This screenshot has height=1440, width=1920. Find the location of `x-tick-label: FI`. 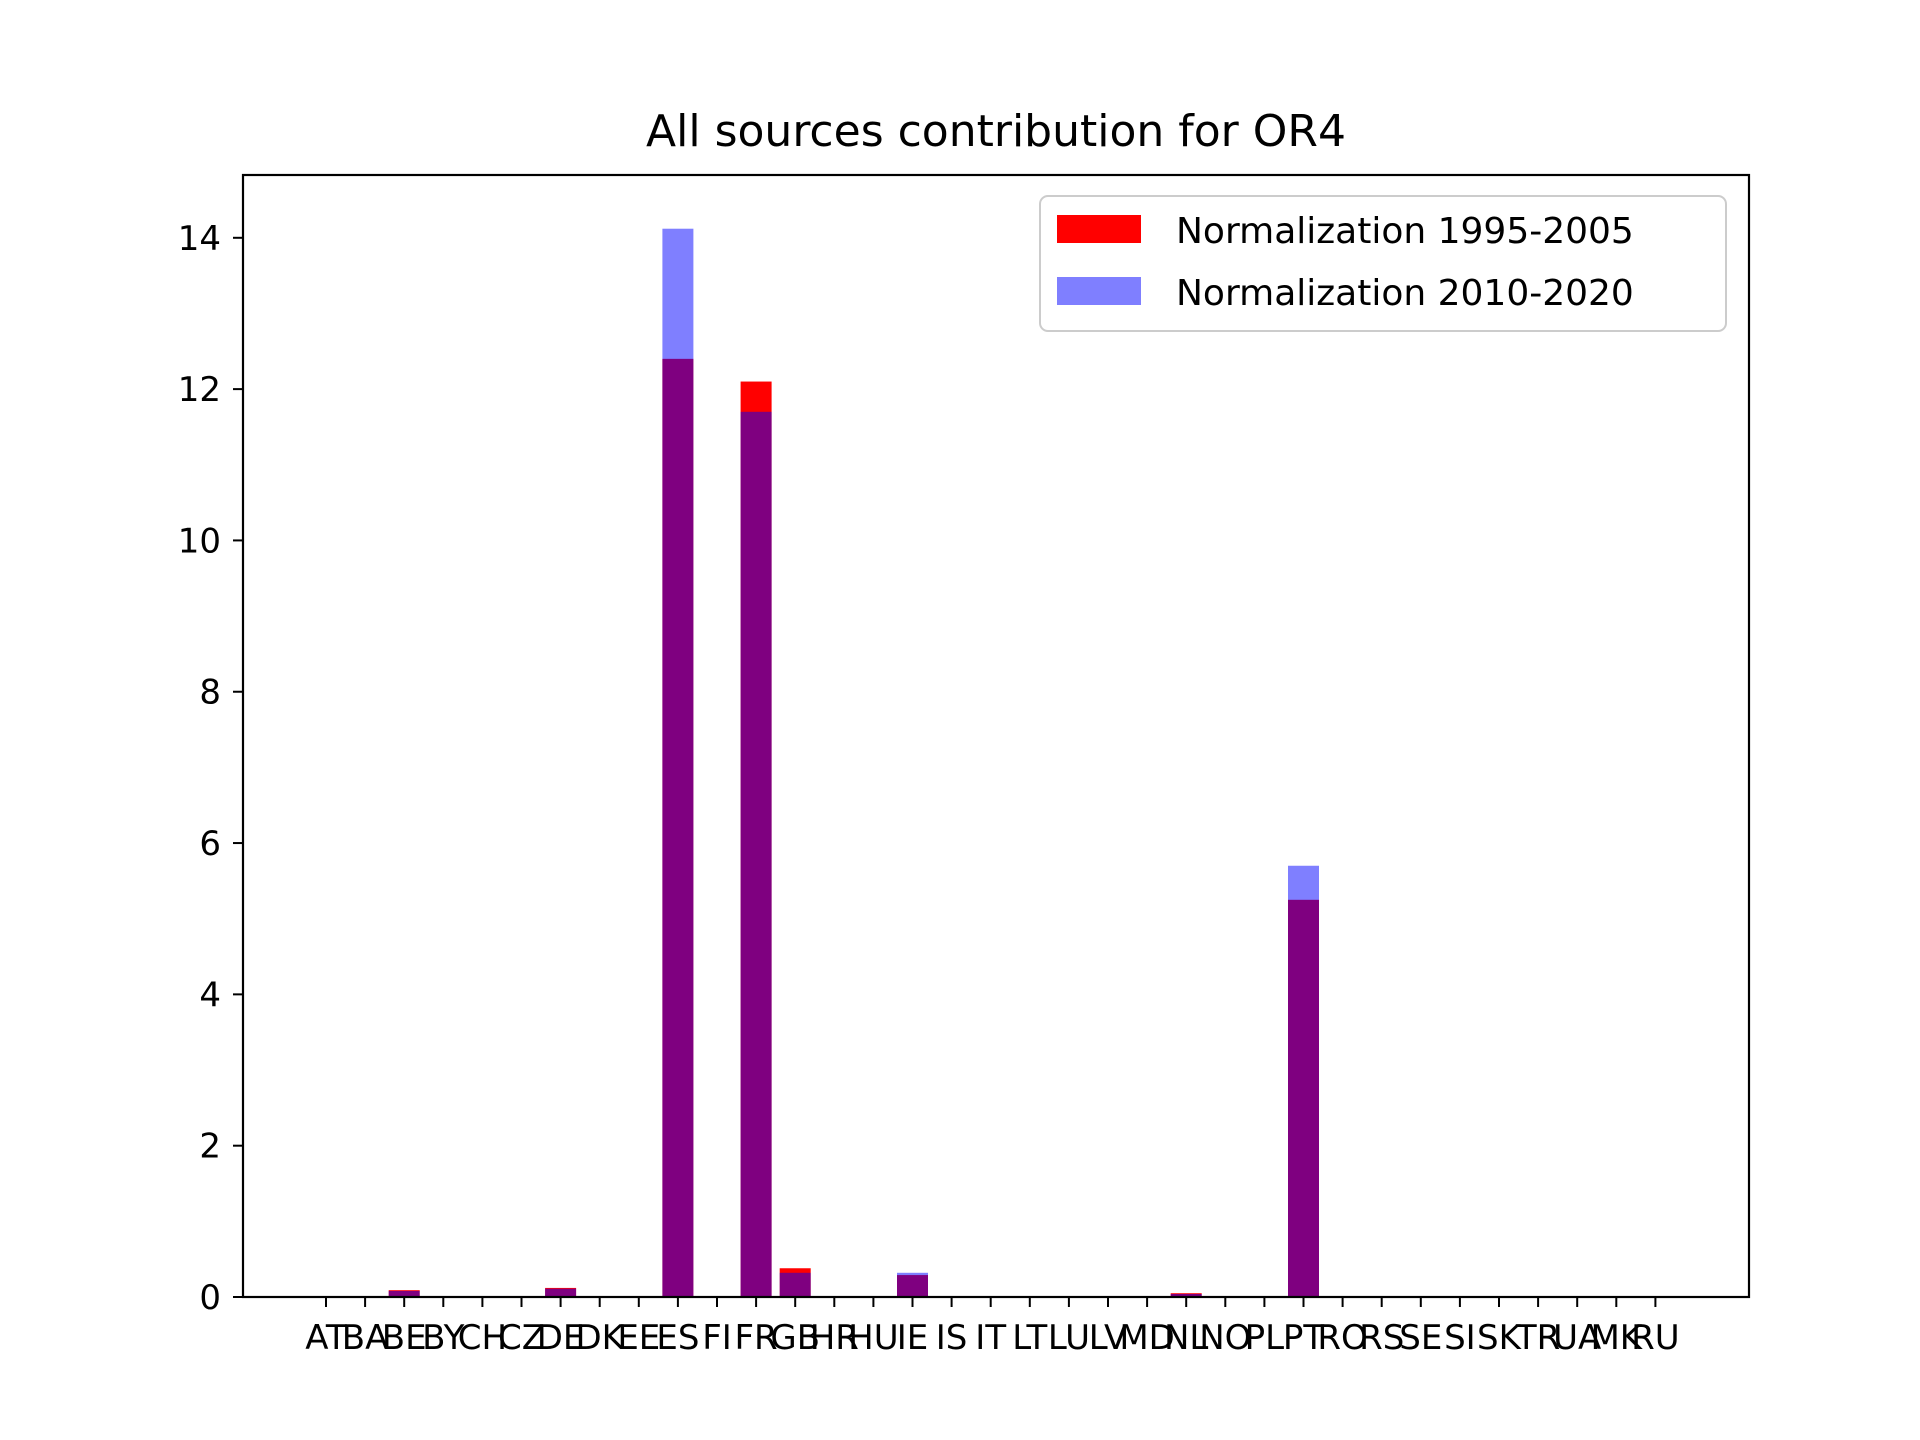

x-tick-label: FI is located at coordinates (717, 1338).